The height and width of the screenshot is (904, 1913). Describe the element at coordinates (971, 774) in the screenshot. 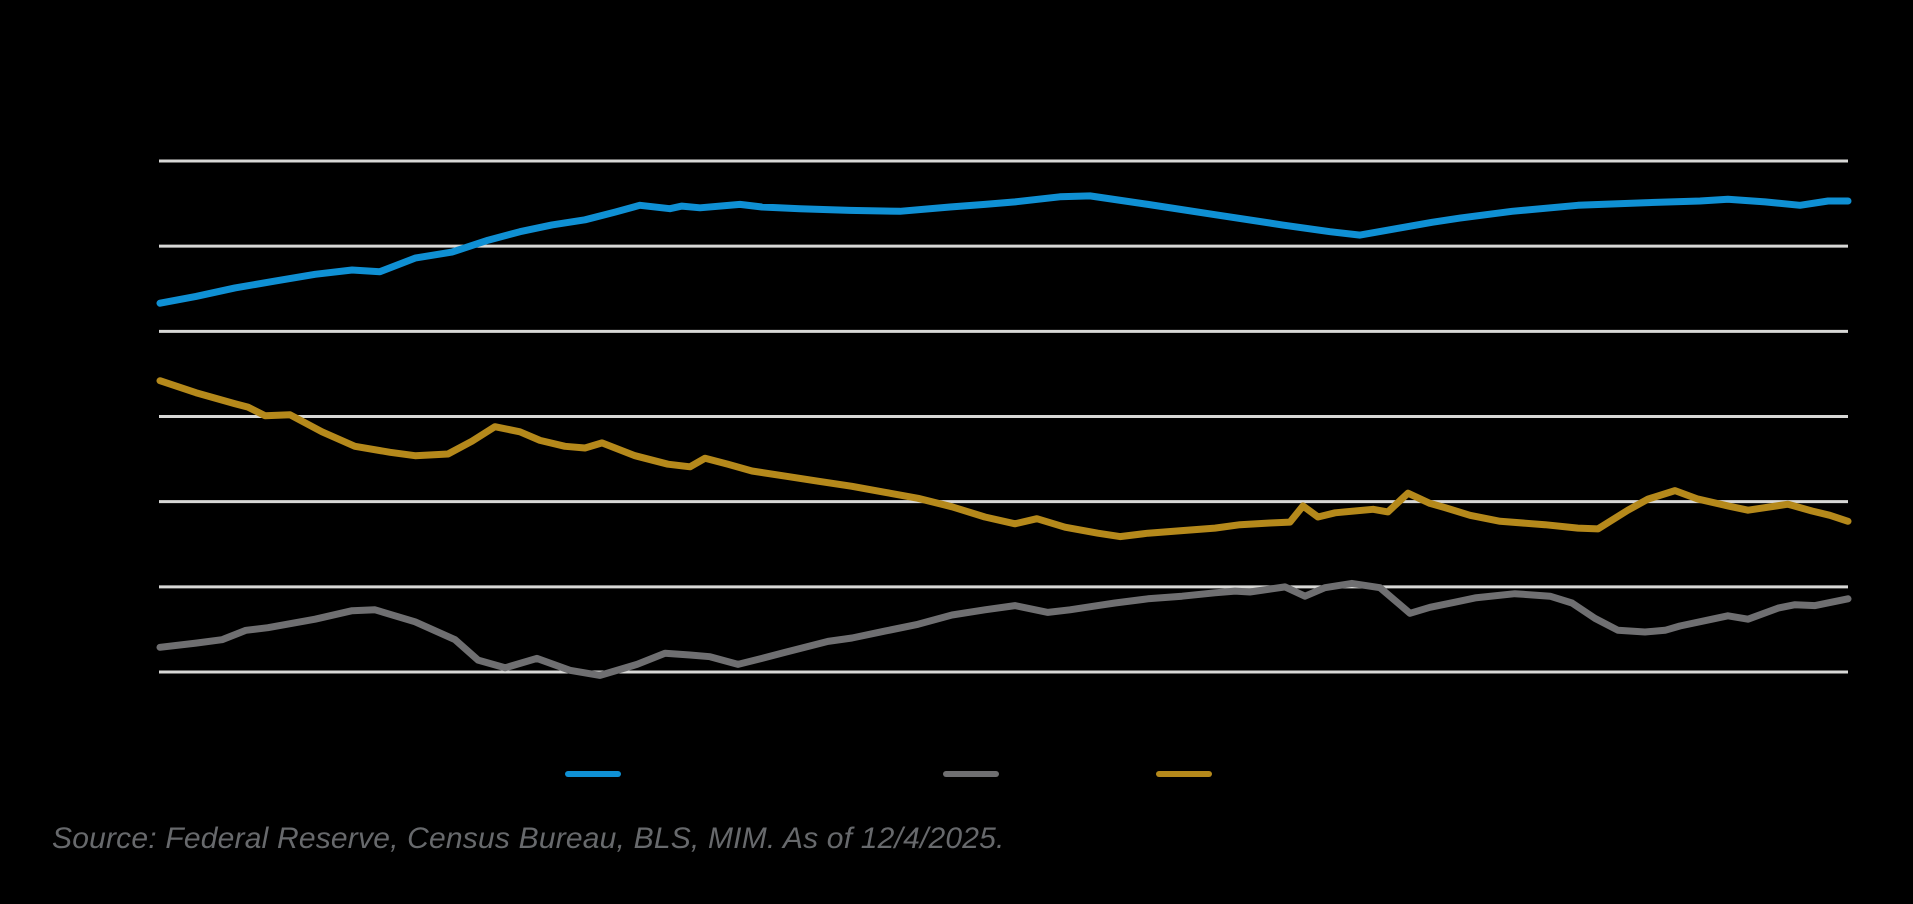

I see `legend-swatch-gray-series` at that location.